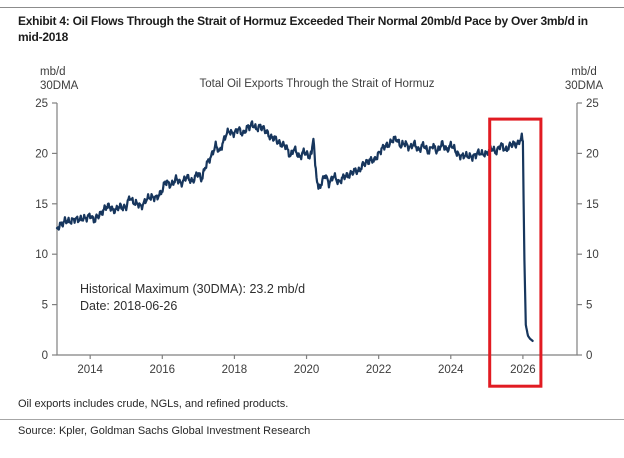 The width and height of the screenshot is (624, 458). I want to click on footer-divider, so click(312, 419).